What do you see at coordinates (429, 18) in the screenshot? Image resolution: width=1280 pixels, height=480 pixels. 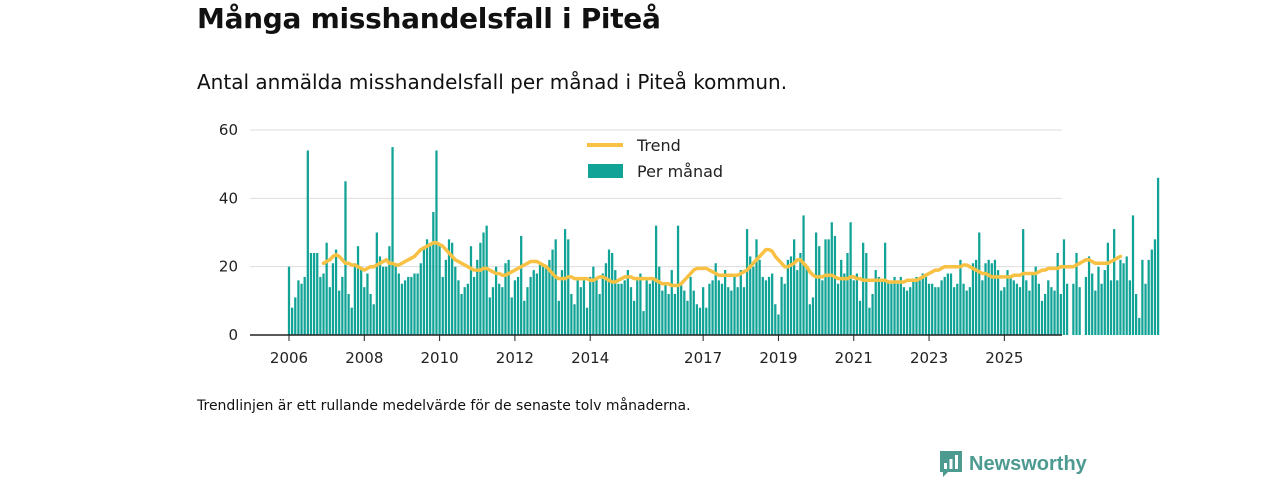 I see `chart-title: Många misshandelsfall i Piteå` at bounding box center [429, 18].